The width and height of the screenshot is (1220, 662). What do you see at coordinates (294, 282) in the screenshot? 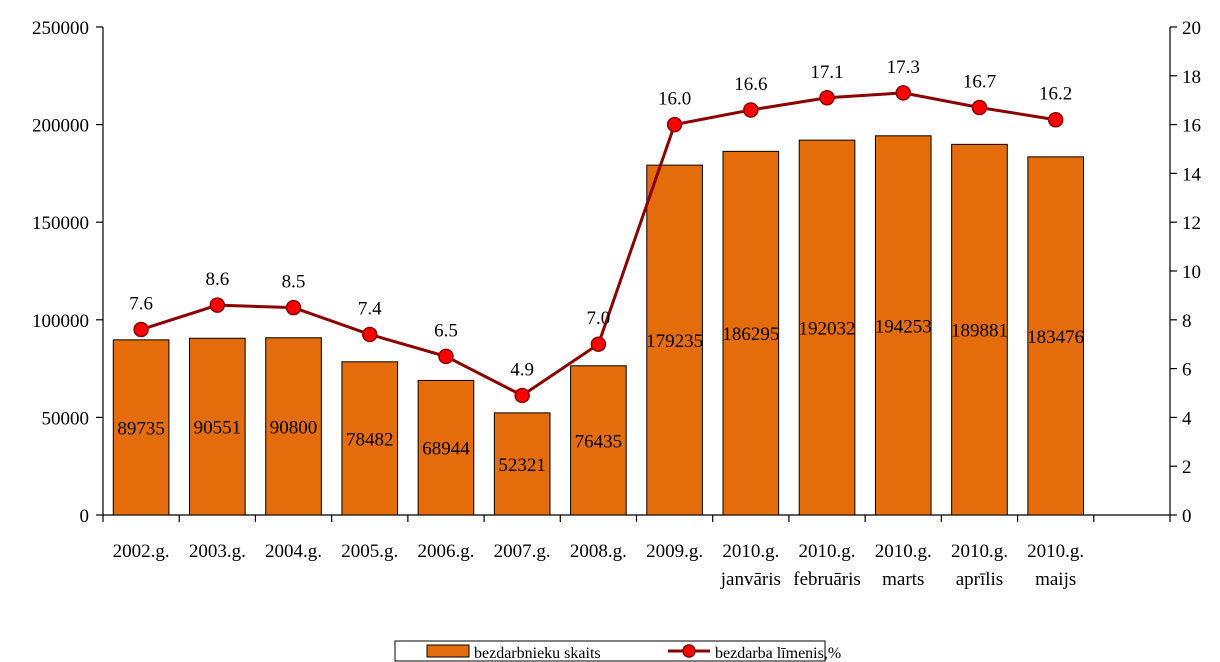
I see `line-value-label: 8.5` at bounding box center [294, 282].